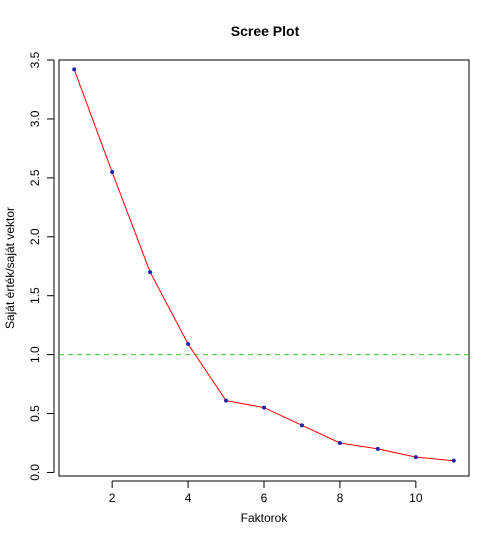 Image resolution: width=500 pixels, height=540 pixels. What do you see at coordinates (112, 498) in the screenshot?
I see `x-tick-label-2: 2` at bounding box center [112, 498].